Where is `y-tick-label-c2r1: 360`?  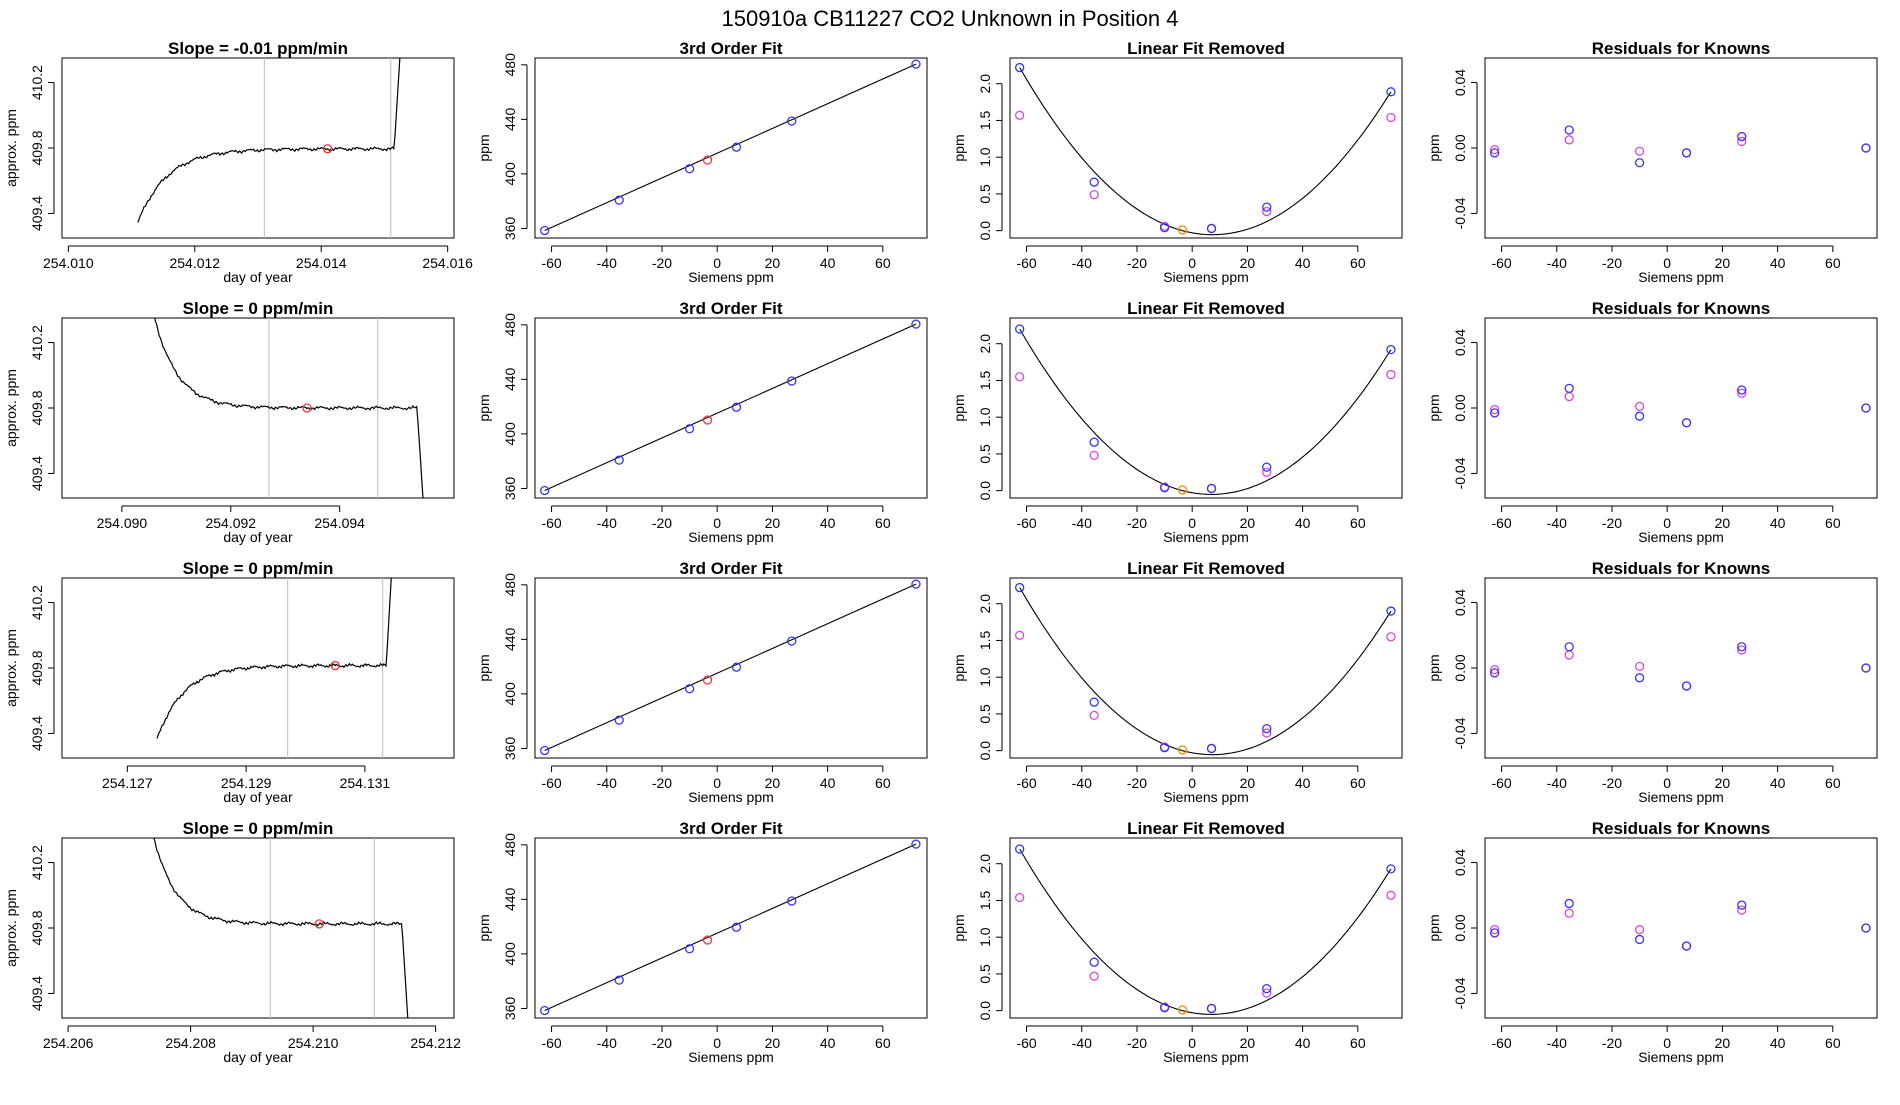 y-tick-label-c2r1: 360 is located at coordinates (510, 229).